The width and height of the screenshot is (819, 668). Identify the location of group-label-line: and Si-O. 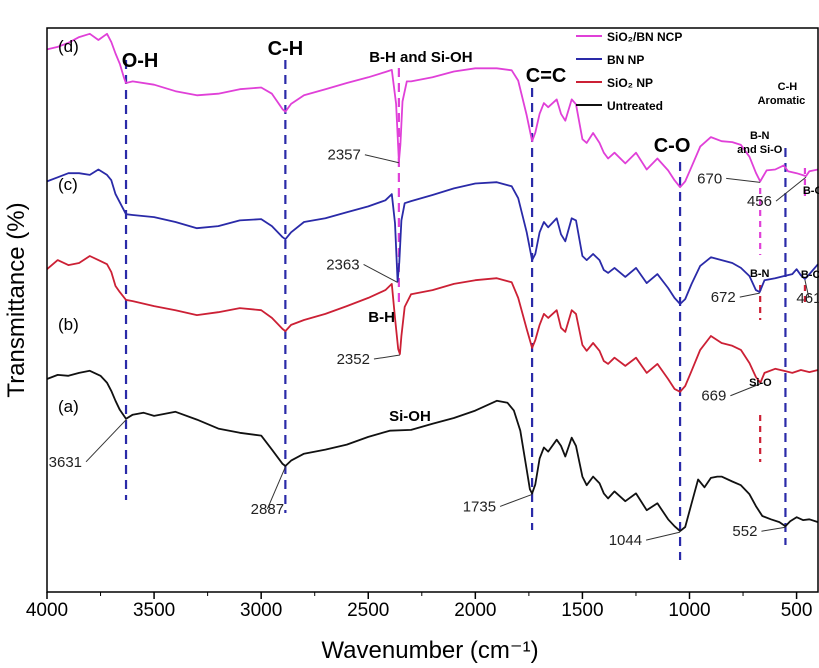
(760, 150).